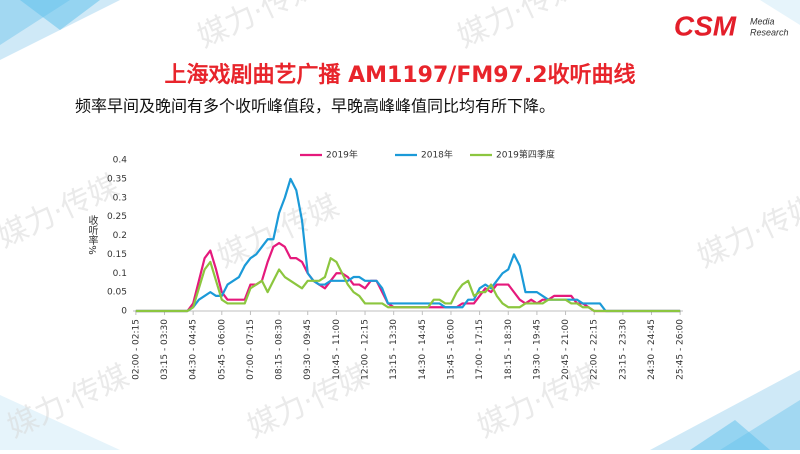 The image size is (800, 454). I want to click on x-tick-label: 04:30 - 04:45, so click(194, 349).